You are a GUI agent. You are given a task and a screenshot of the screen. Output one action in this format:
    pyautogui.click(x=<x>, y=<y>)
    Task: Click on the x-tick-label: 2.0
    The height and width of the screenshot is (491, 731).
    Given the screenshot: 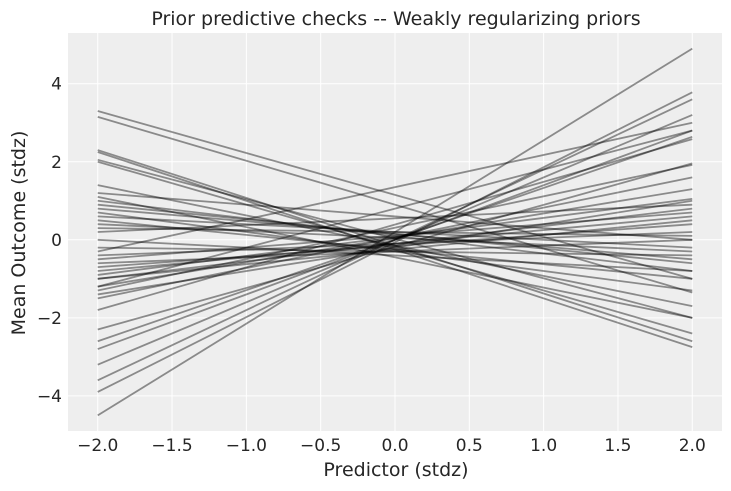 What is the action you would take?
    pyautogui.click(x=692, y=446)
    